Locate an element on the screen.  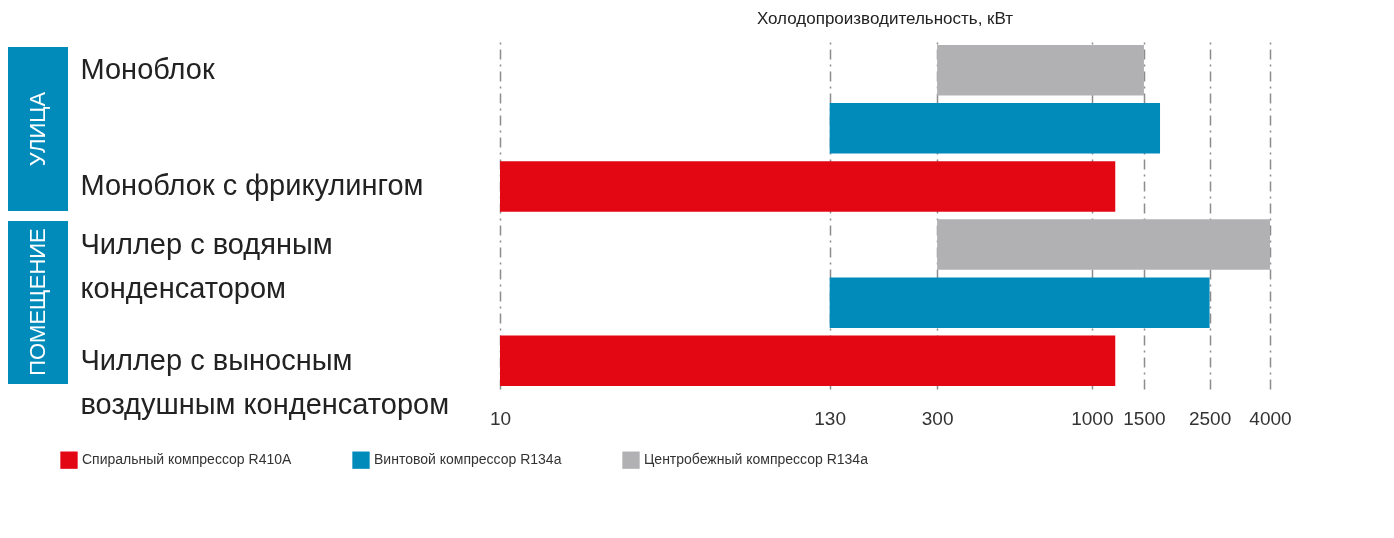
y-tick-label: Моноблок is located at coordinates (147, 69).